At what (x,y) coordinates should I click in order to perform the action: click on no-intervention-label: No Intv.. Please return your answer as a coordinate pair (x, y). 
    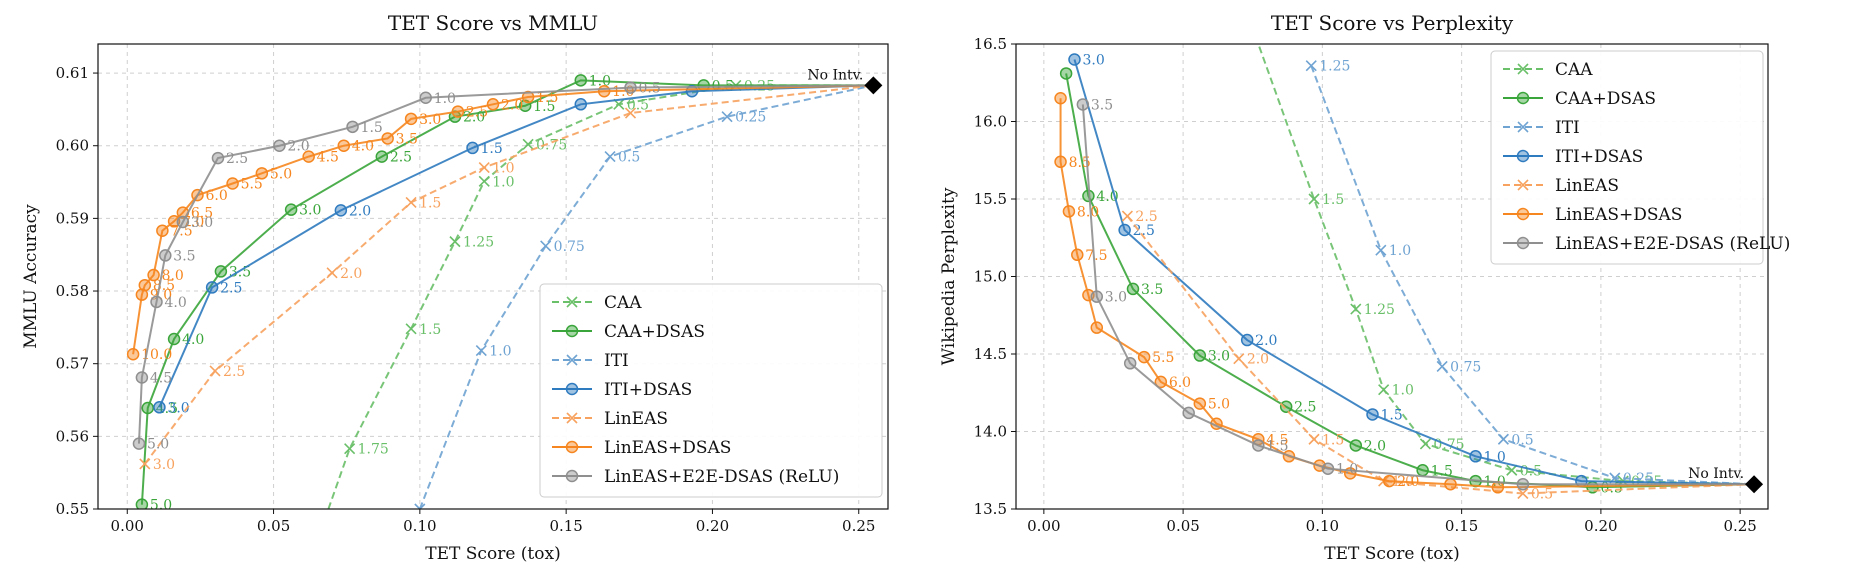
    Looking at the image, I should click on (835, 75).